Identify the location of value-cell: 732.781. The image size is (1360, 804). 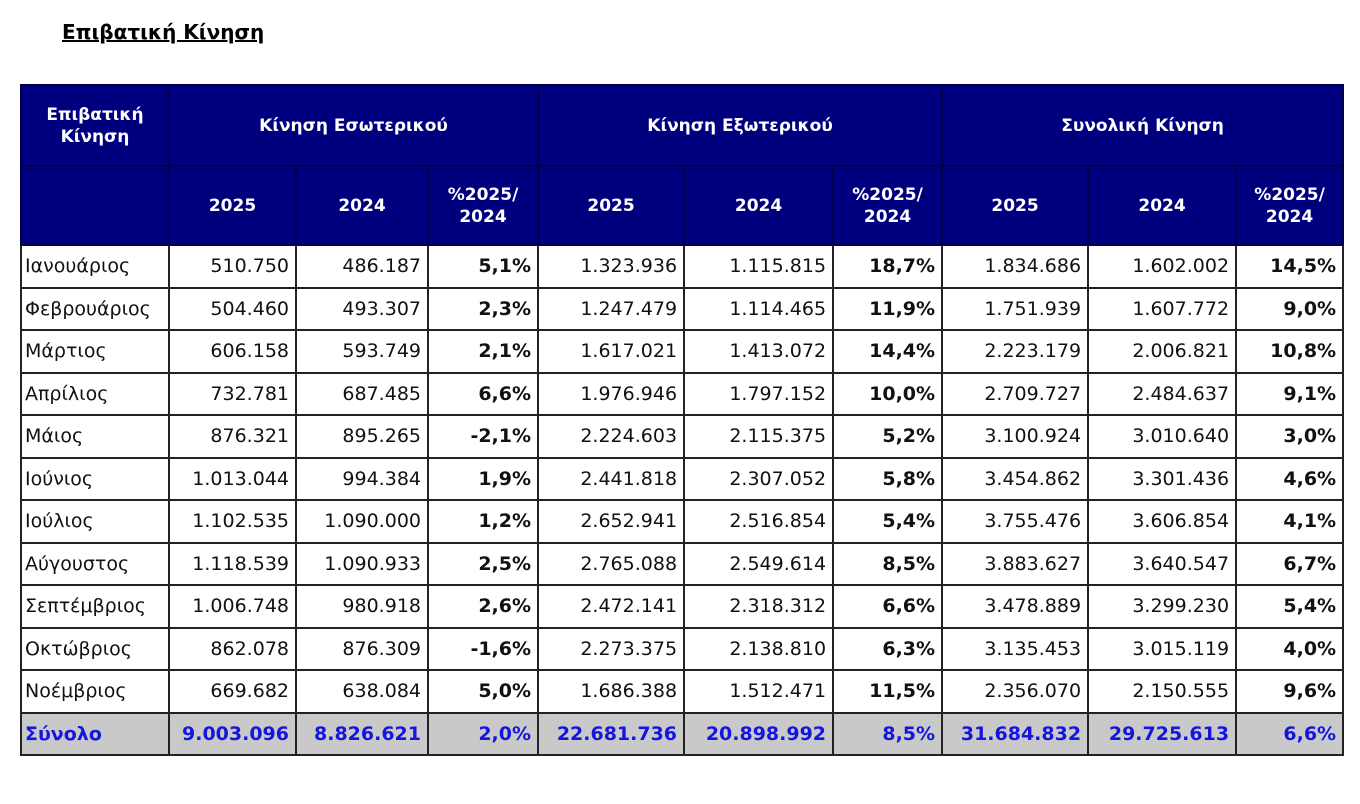
(232, 393).